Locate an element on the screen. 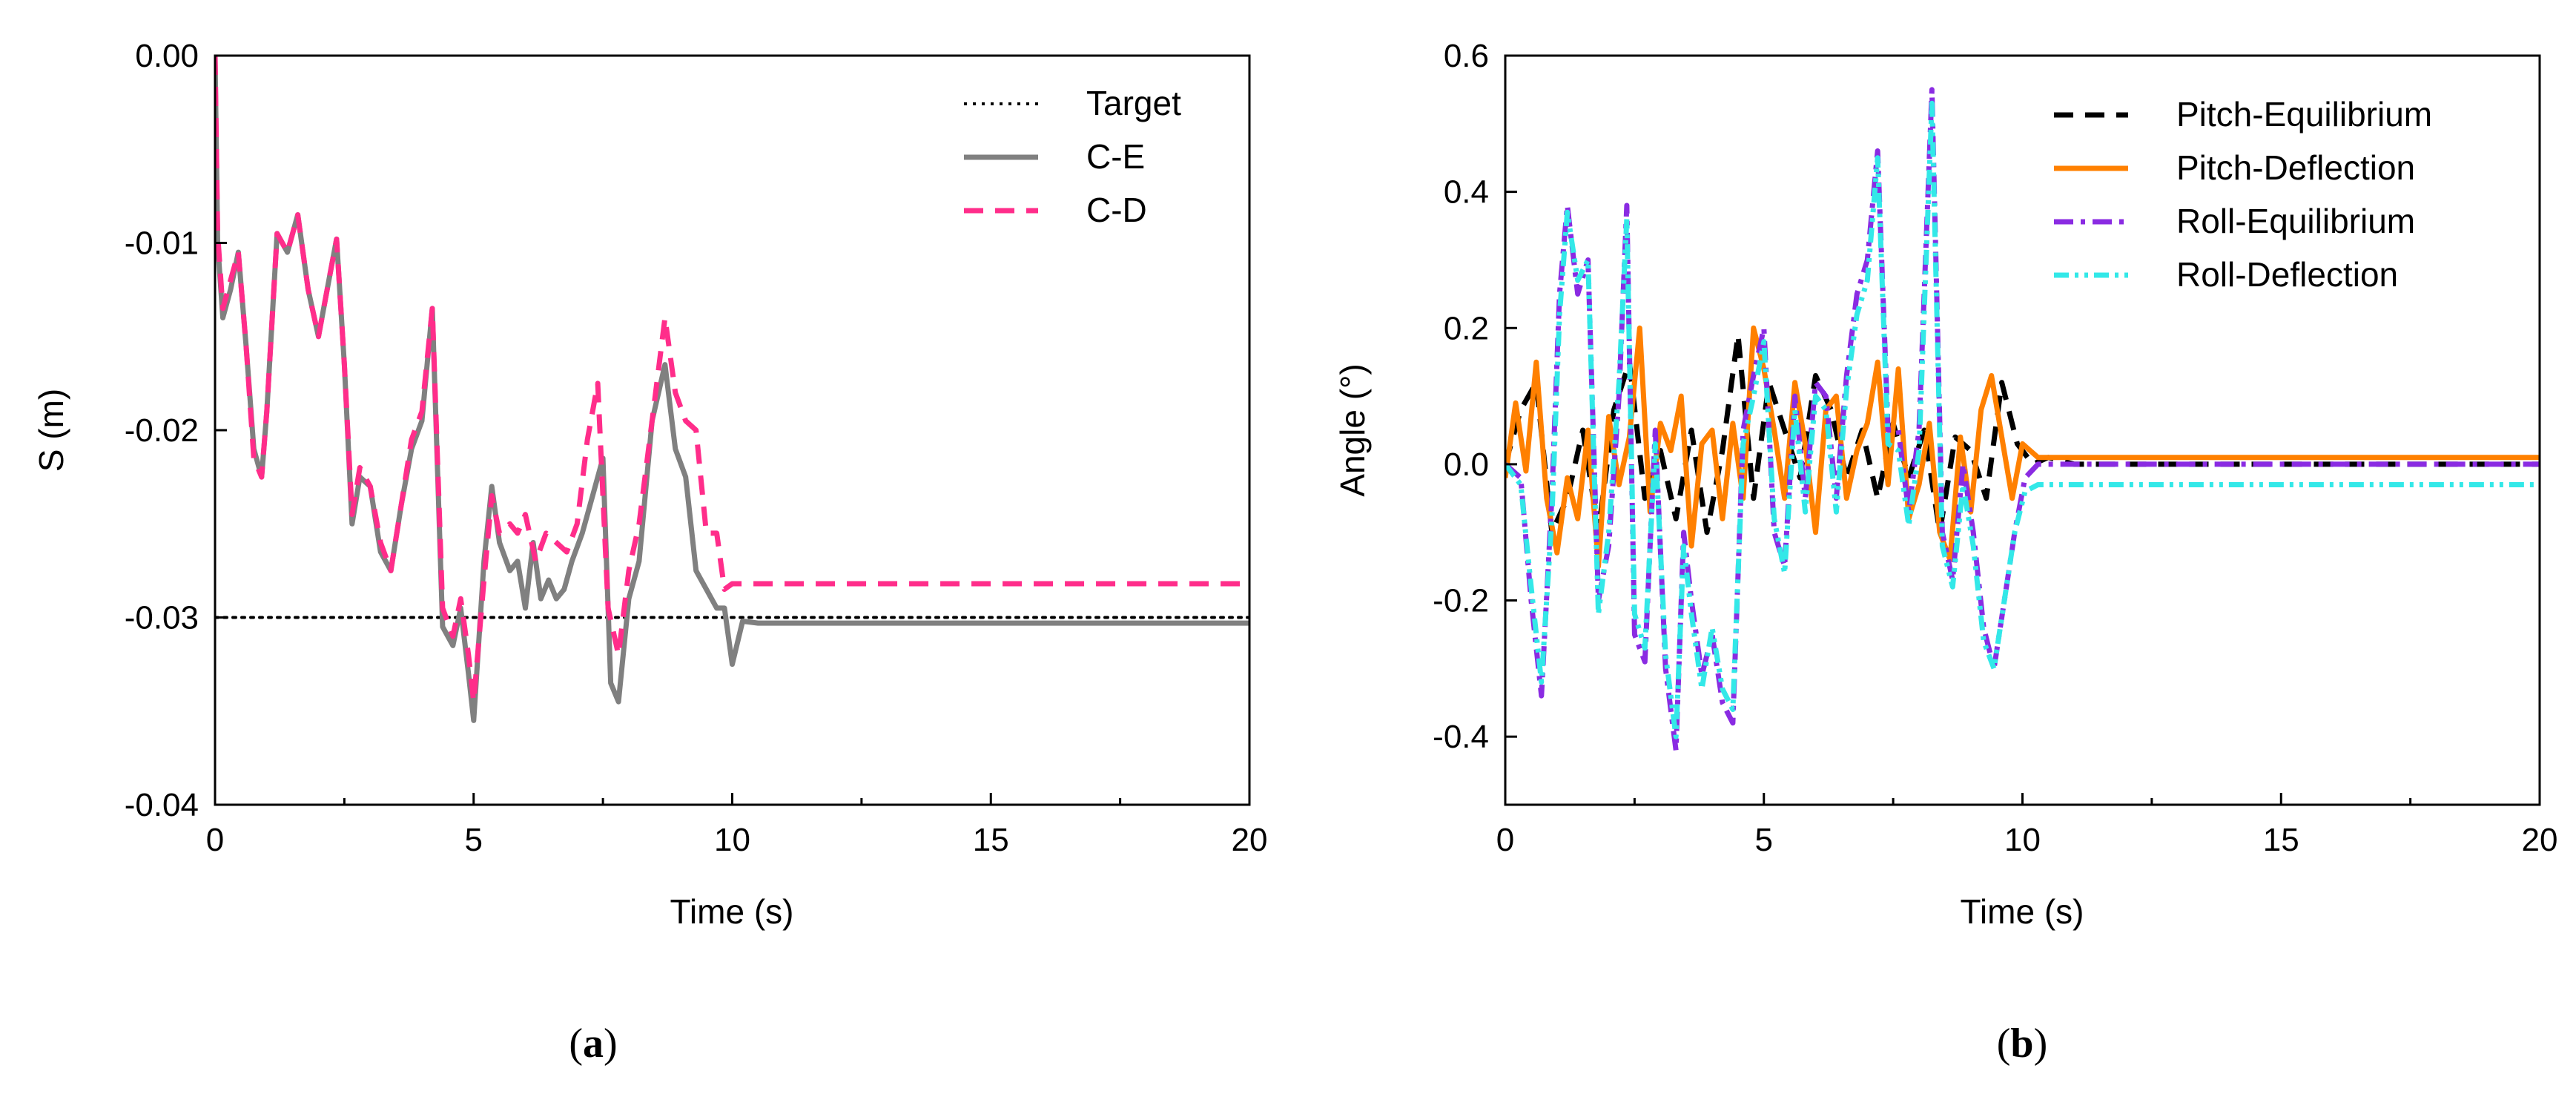  y-tick-label: -0.02 is located at coordinates (162, 430).